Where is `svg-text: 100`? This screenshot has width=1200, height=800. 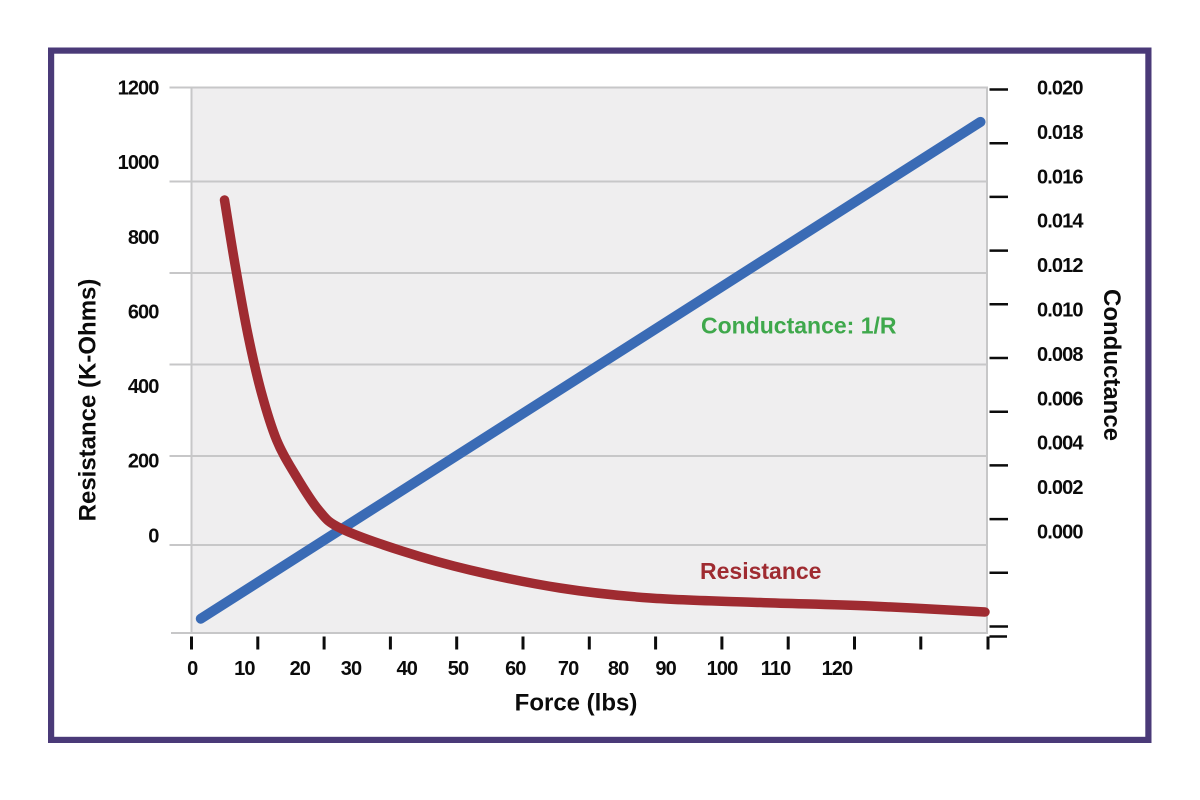 svg-text: 100 is located at coordinates (722, 669).